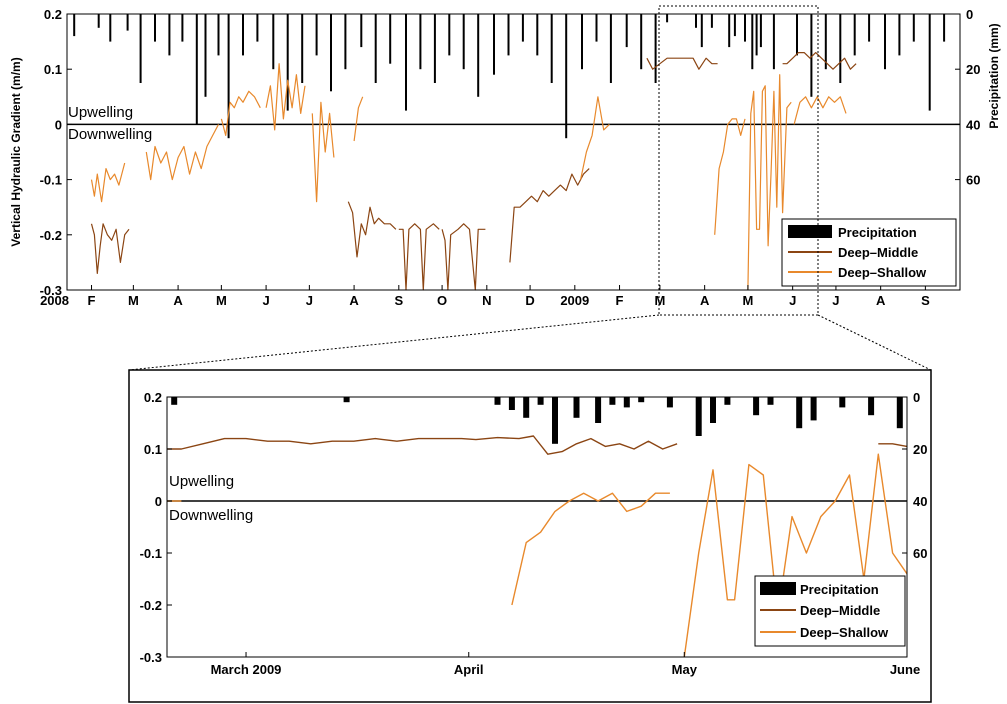  Describe the element at coordinates (442, 300) in the screenshot. I see `main-xtick-label-9: O` at that location.